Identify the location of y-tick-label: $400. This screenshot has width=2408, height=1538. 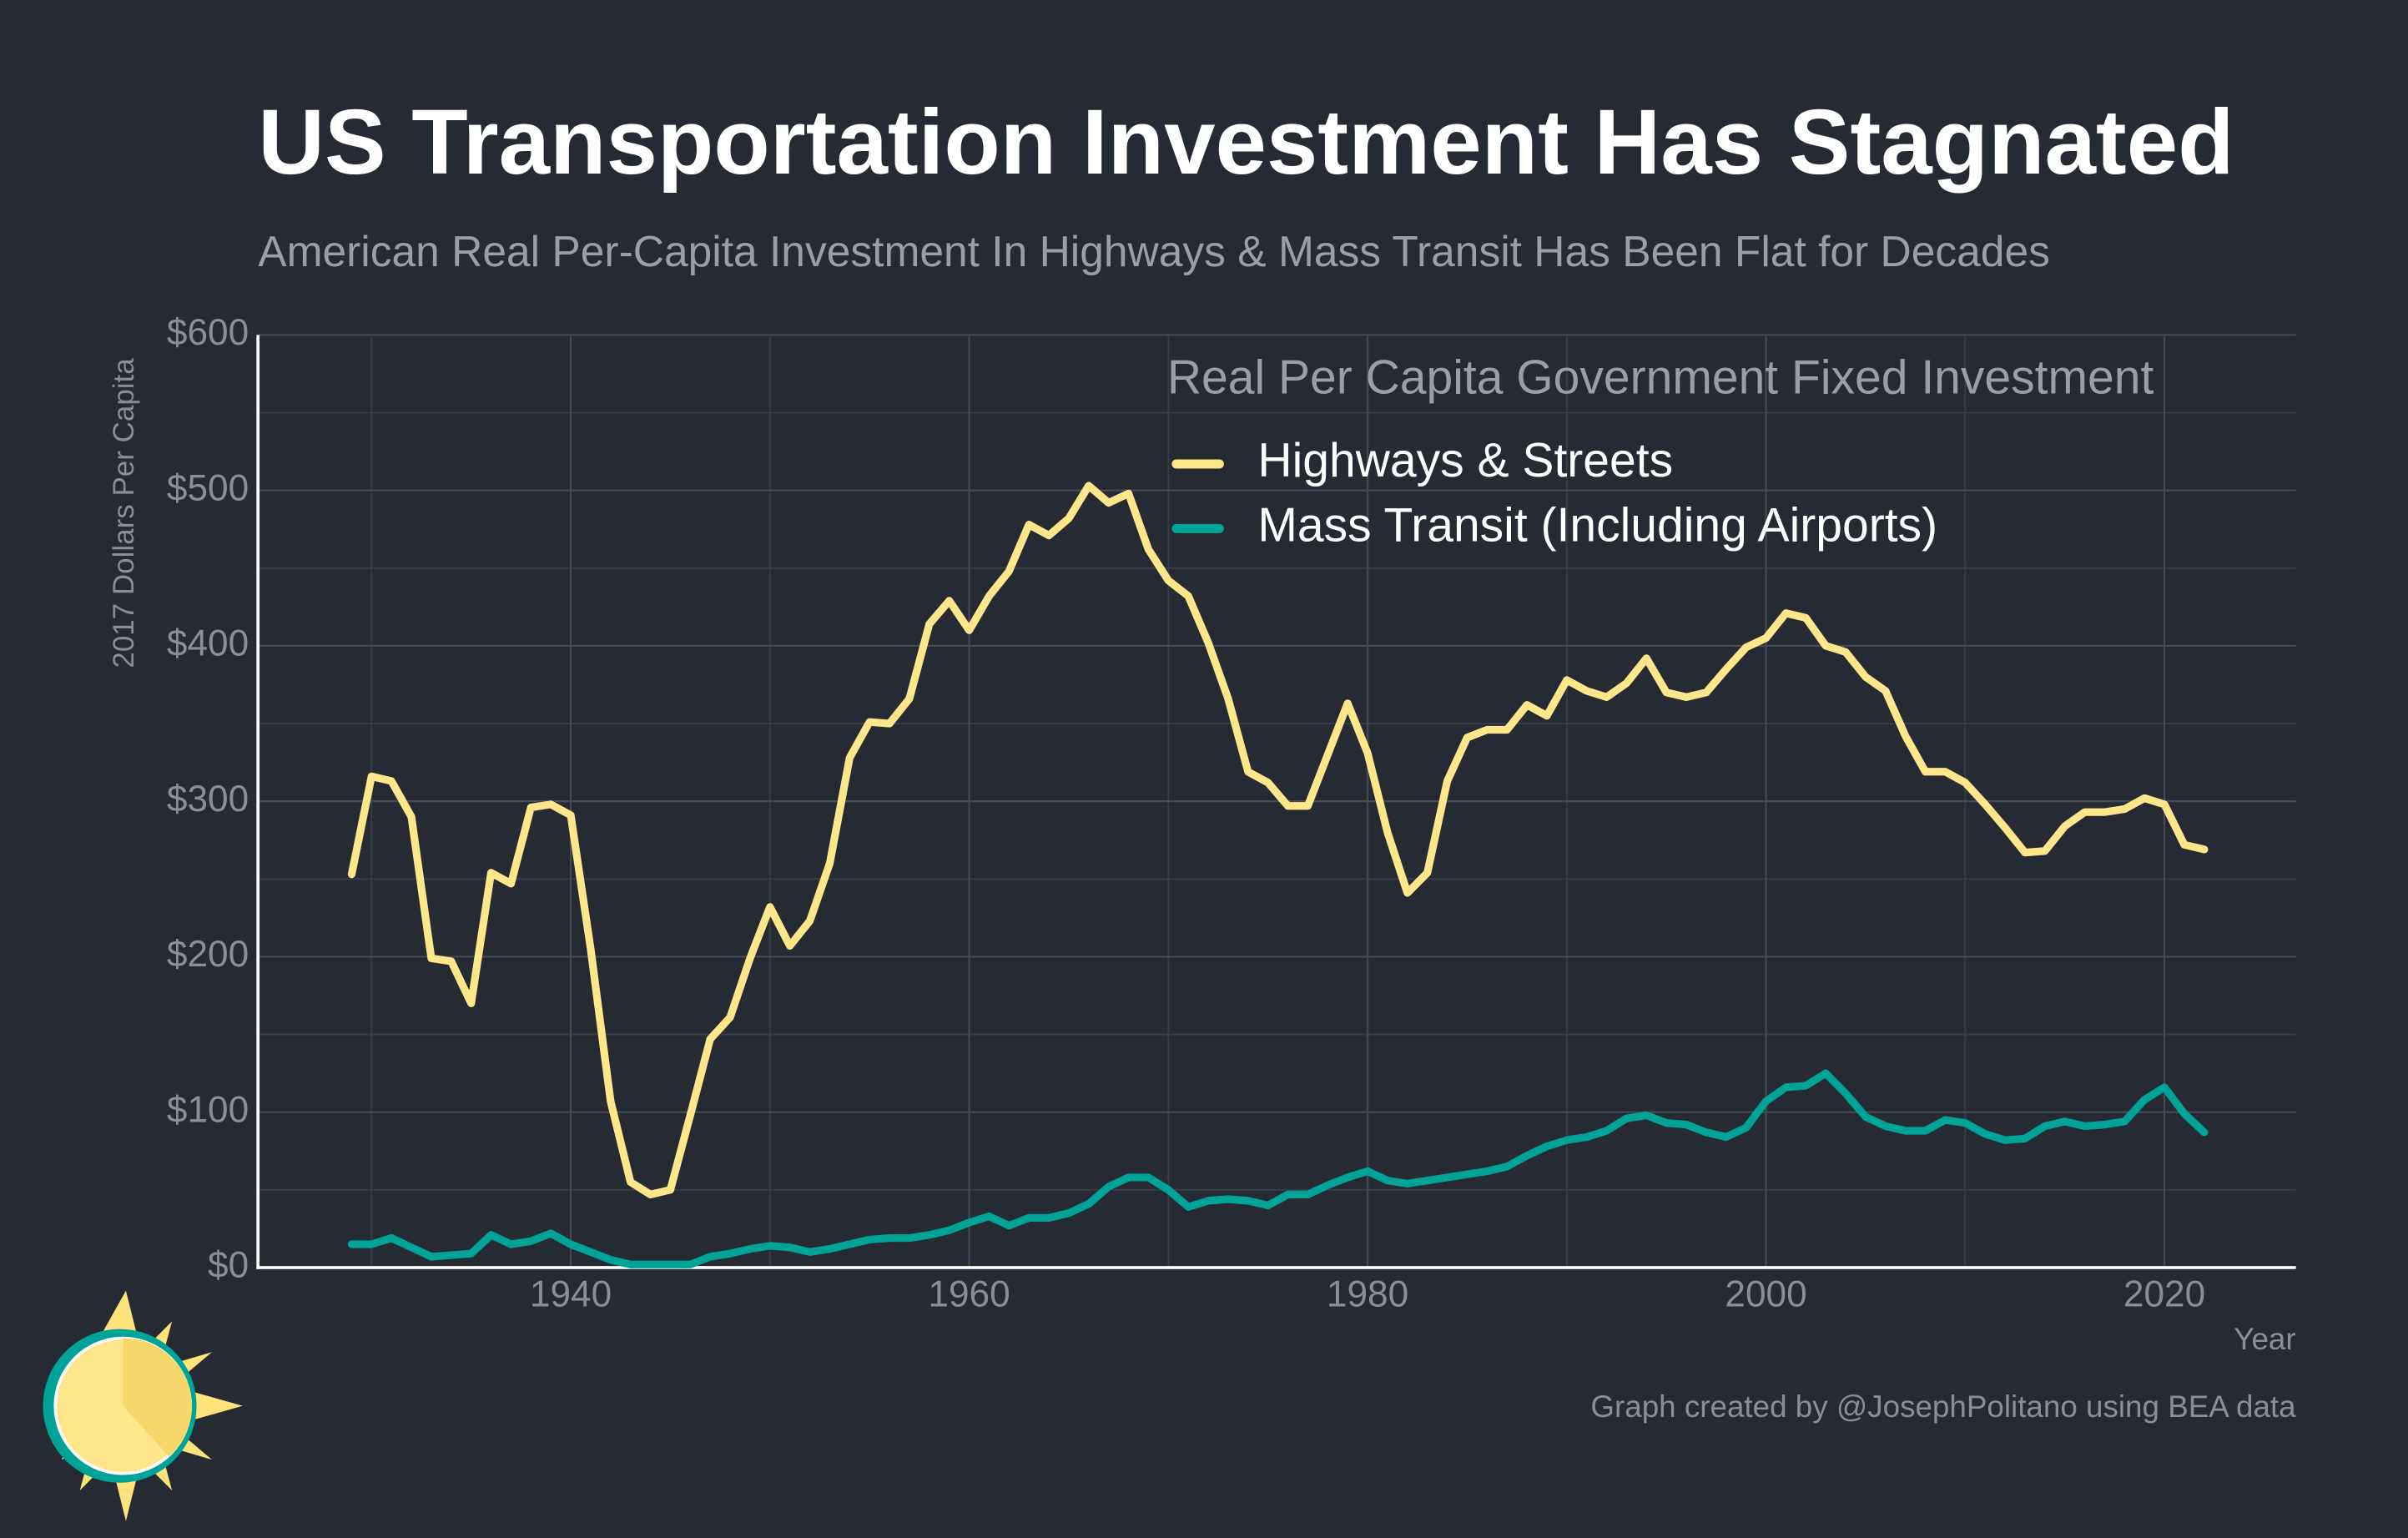
(208, 643).